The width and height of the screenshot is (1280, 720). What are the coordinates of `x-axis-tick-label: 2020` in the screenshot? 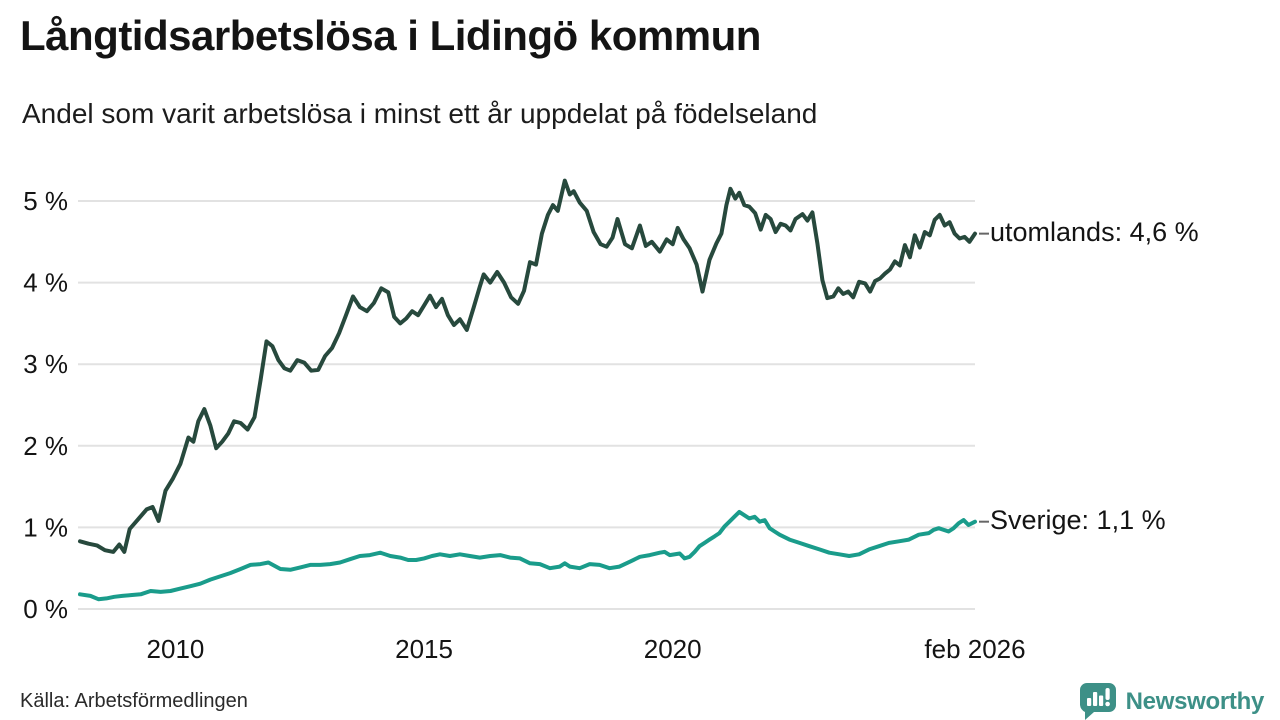 It's located at (673, 649).